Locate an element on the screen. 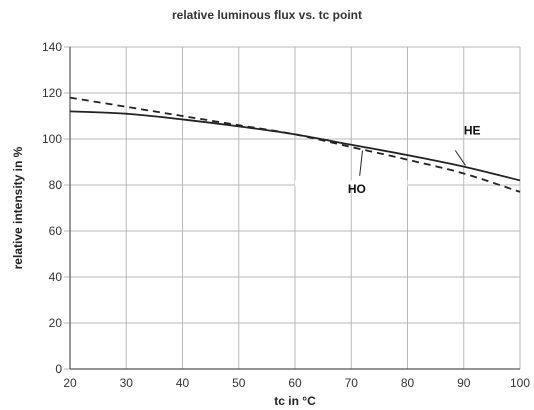 This screenshot has height=410, width=534. y-tick-label: 0 is located at coordinates (58, 369).